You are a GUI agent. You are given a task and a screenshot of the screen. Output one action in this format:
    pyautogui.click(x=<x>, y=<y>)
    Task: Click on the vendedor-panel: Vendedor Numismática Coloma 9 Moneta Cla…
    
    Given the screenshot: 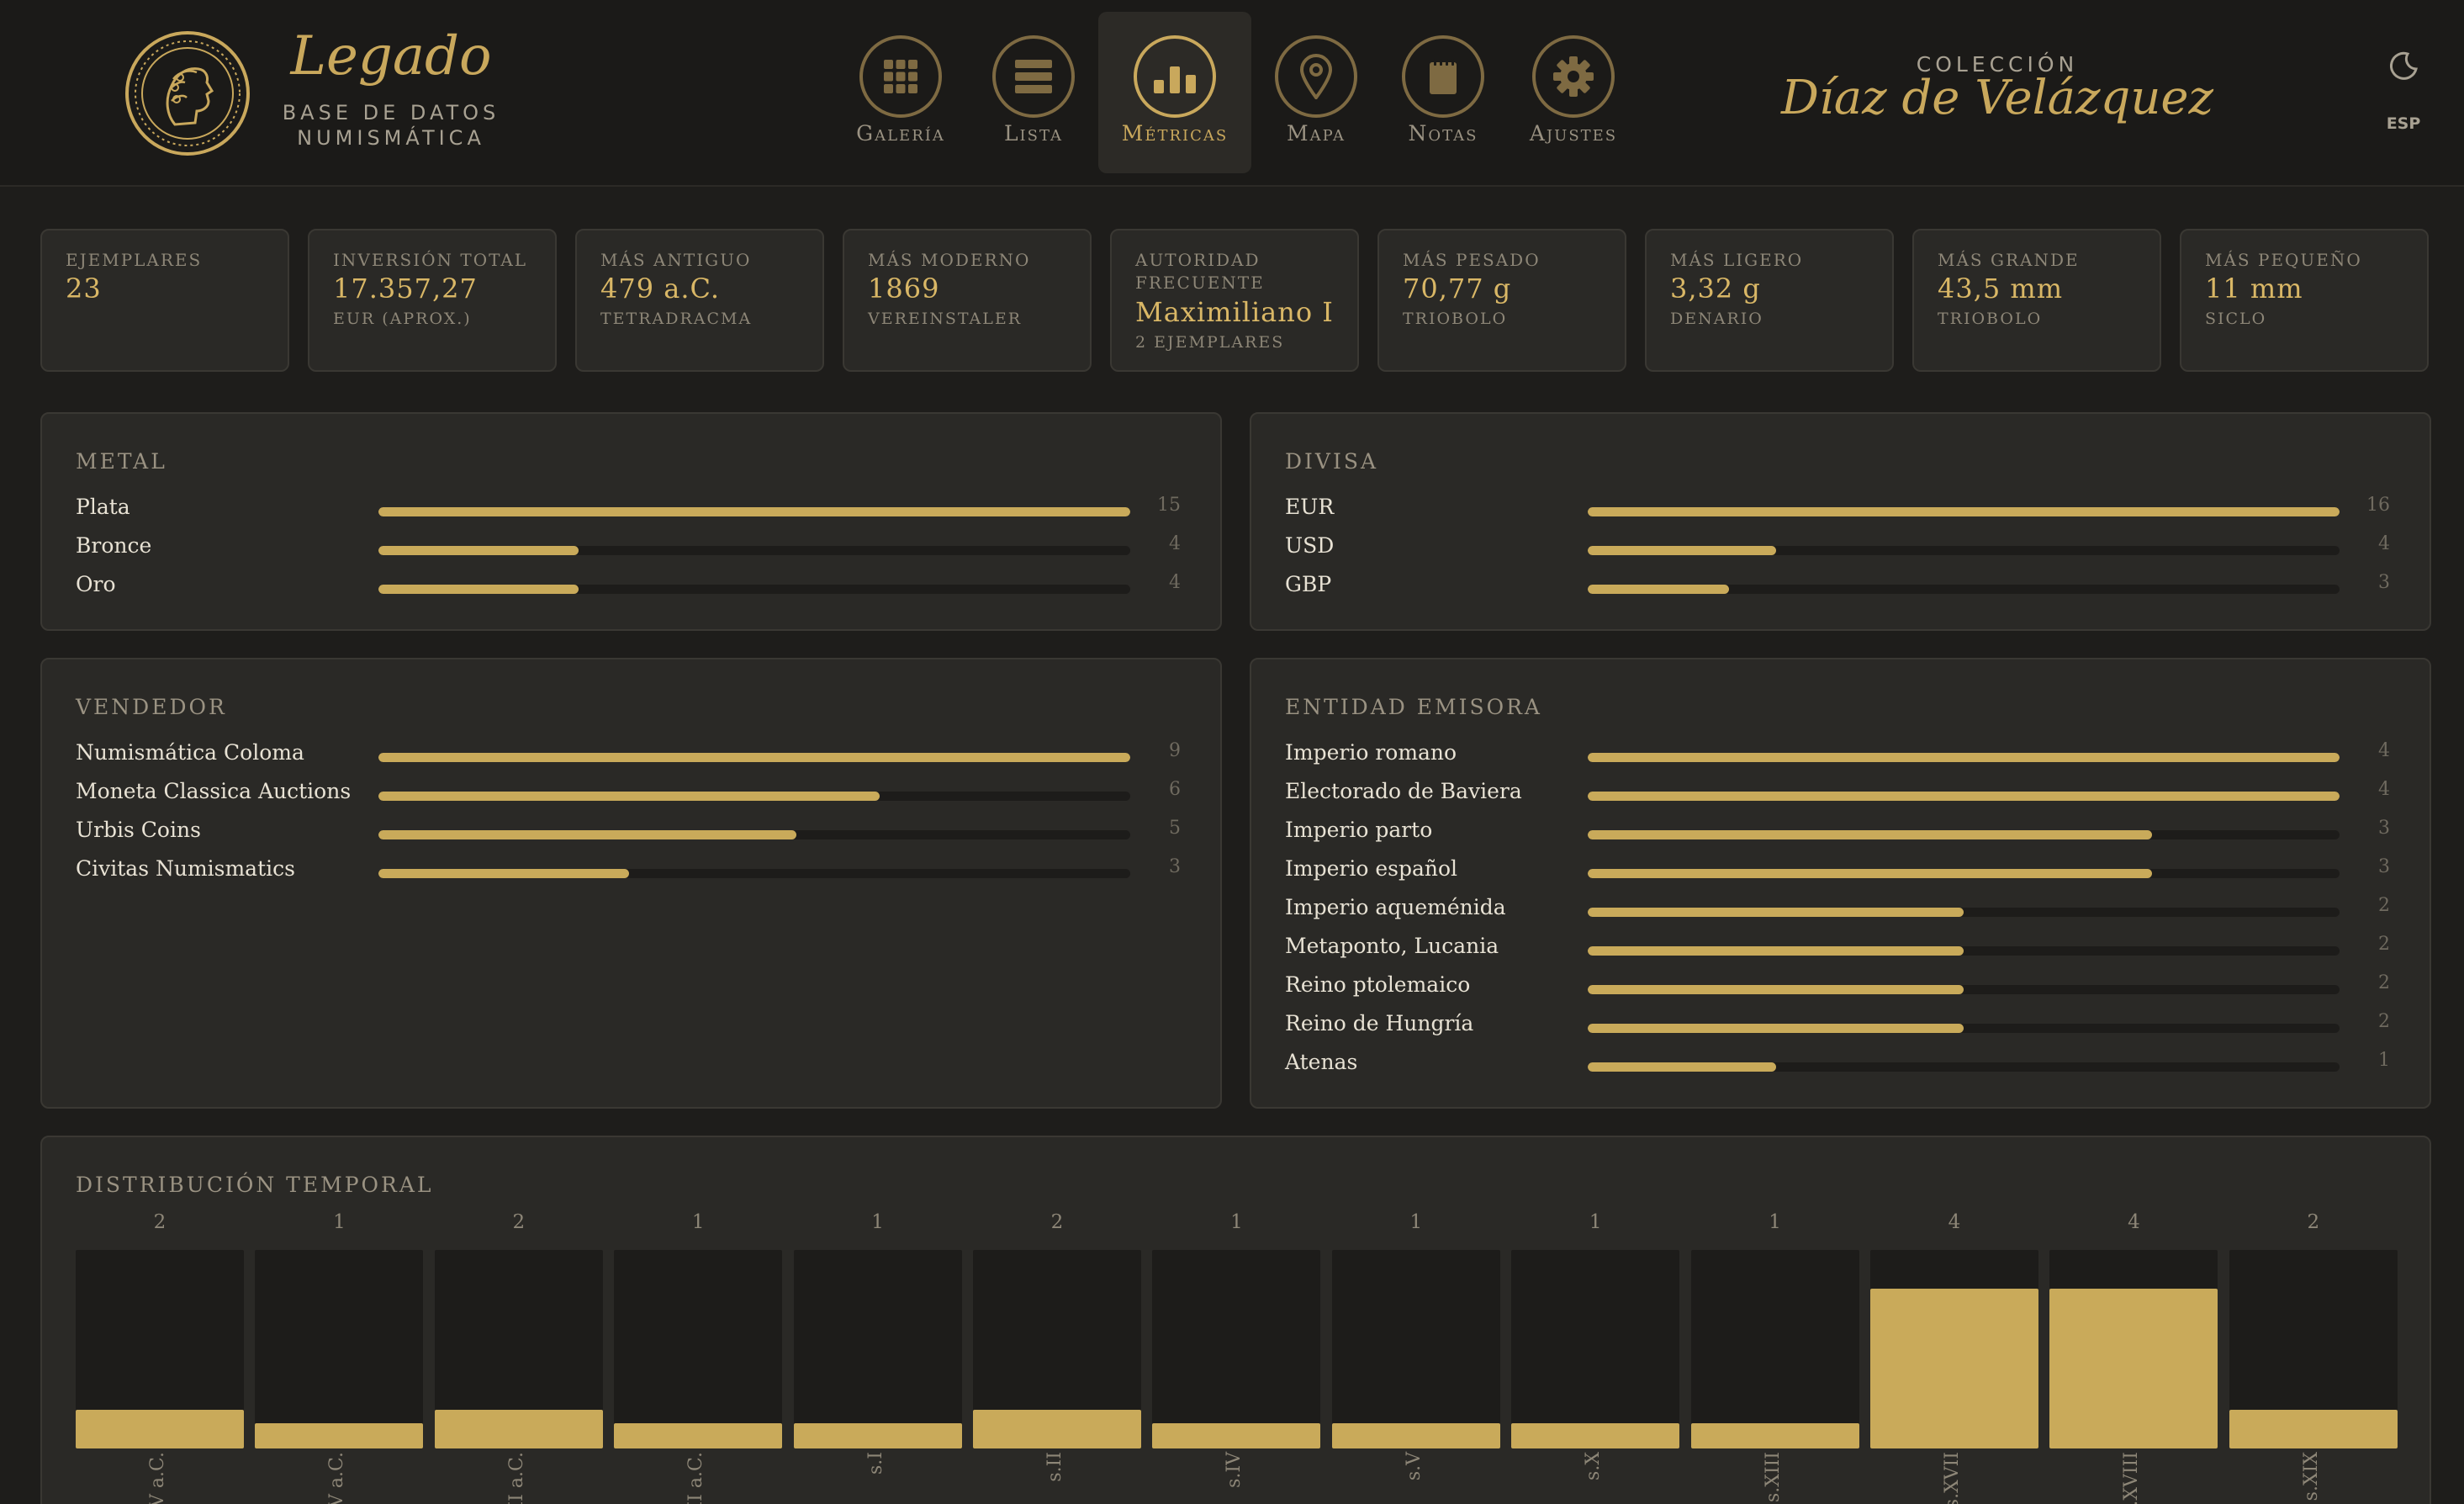 What is the action you would take?
    pyautogui.click(x=631, y=884)
    